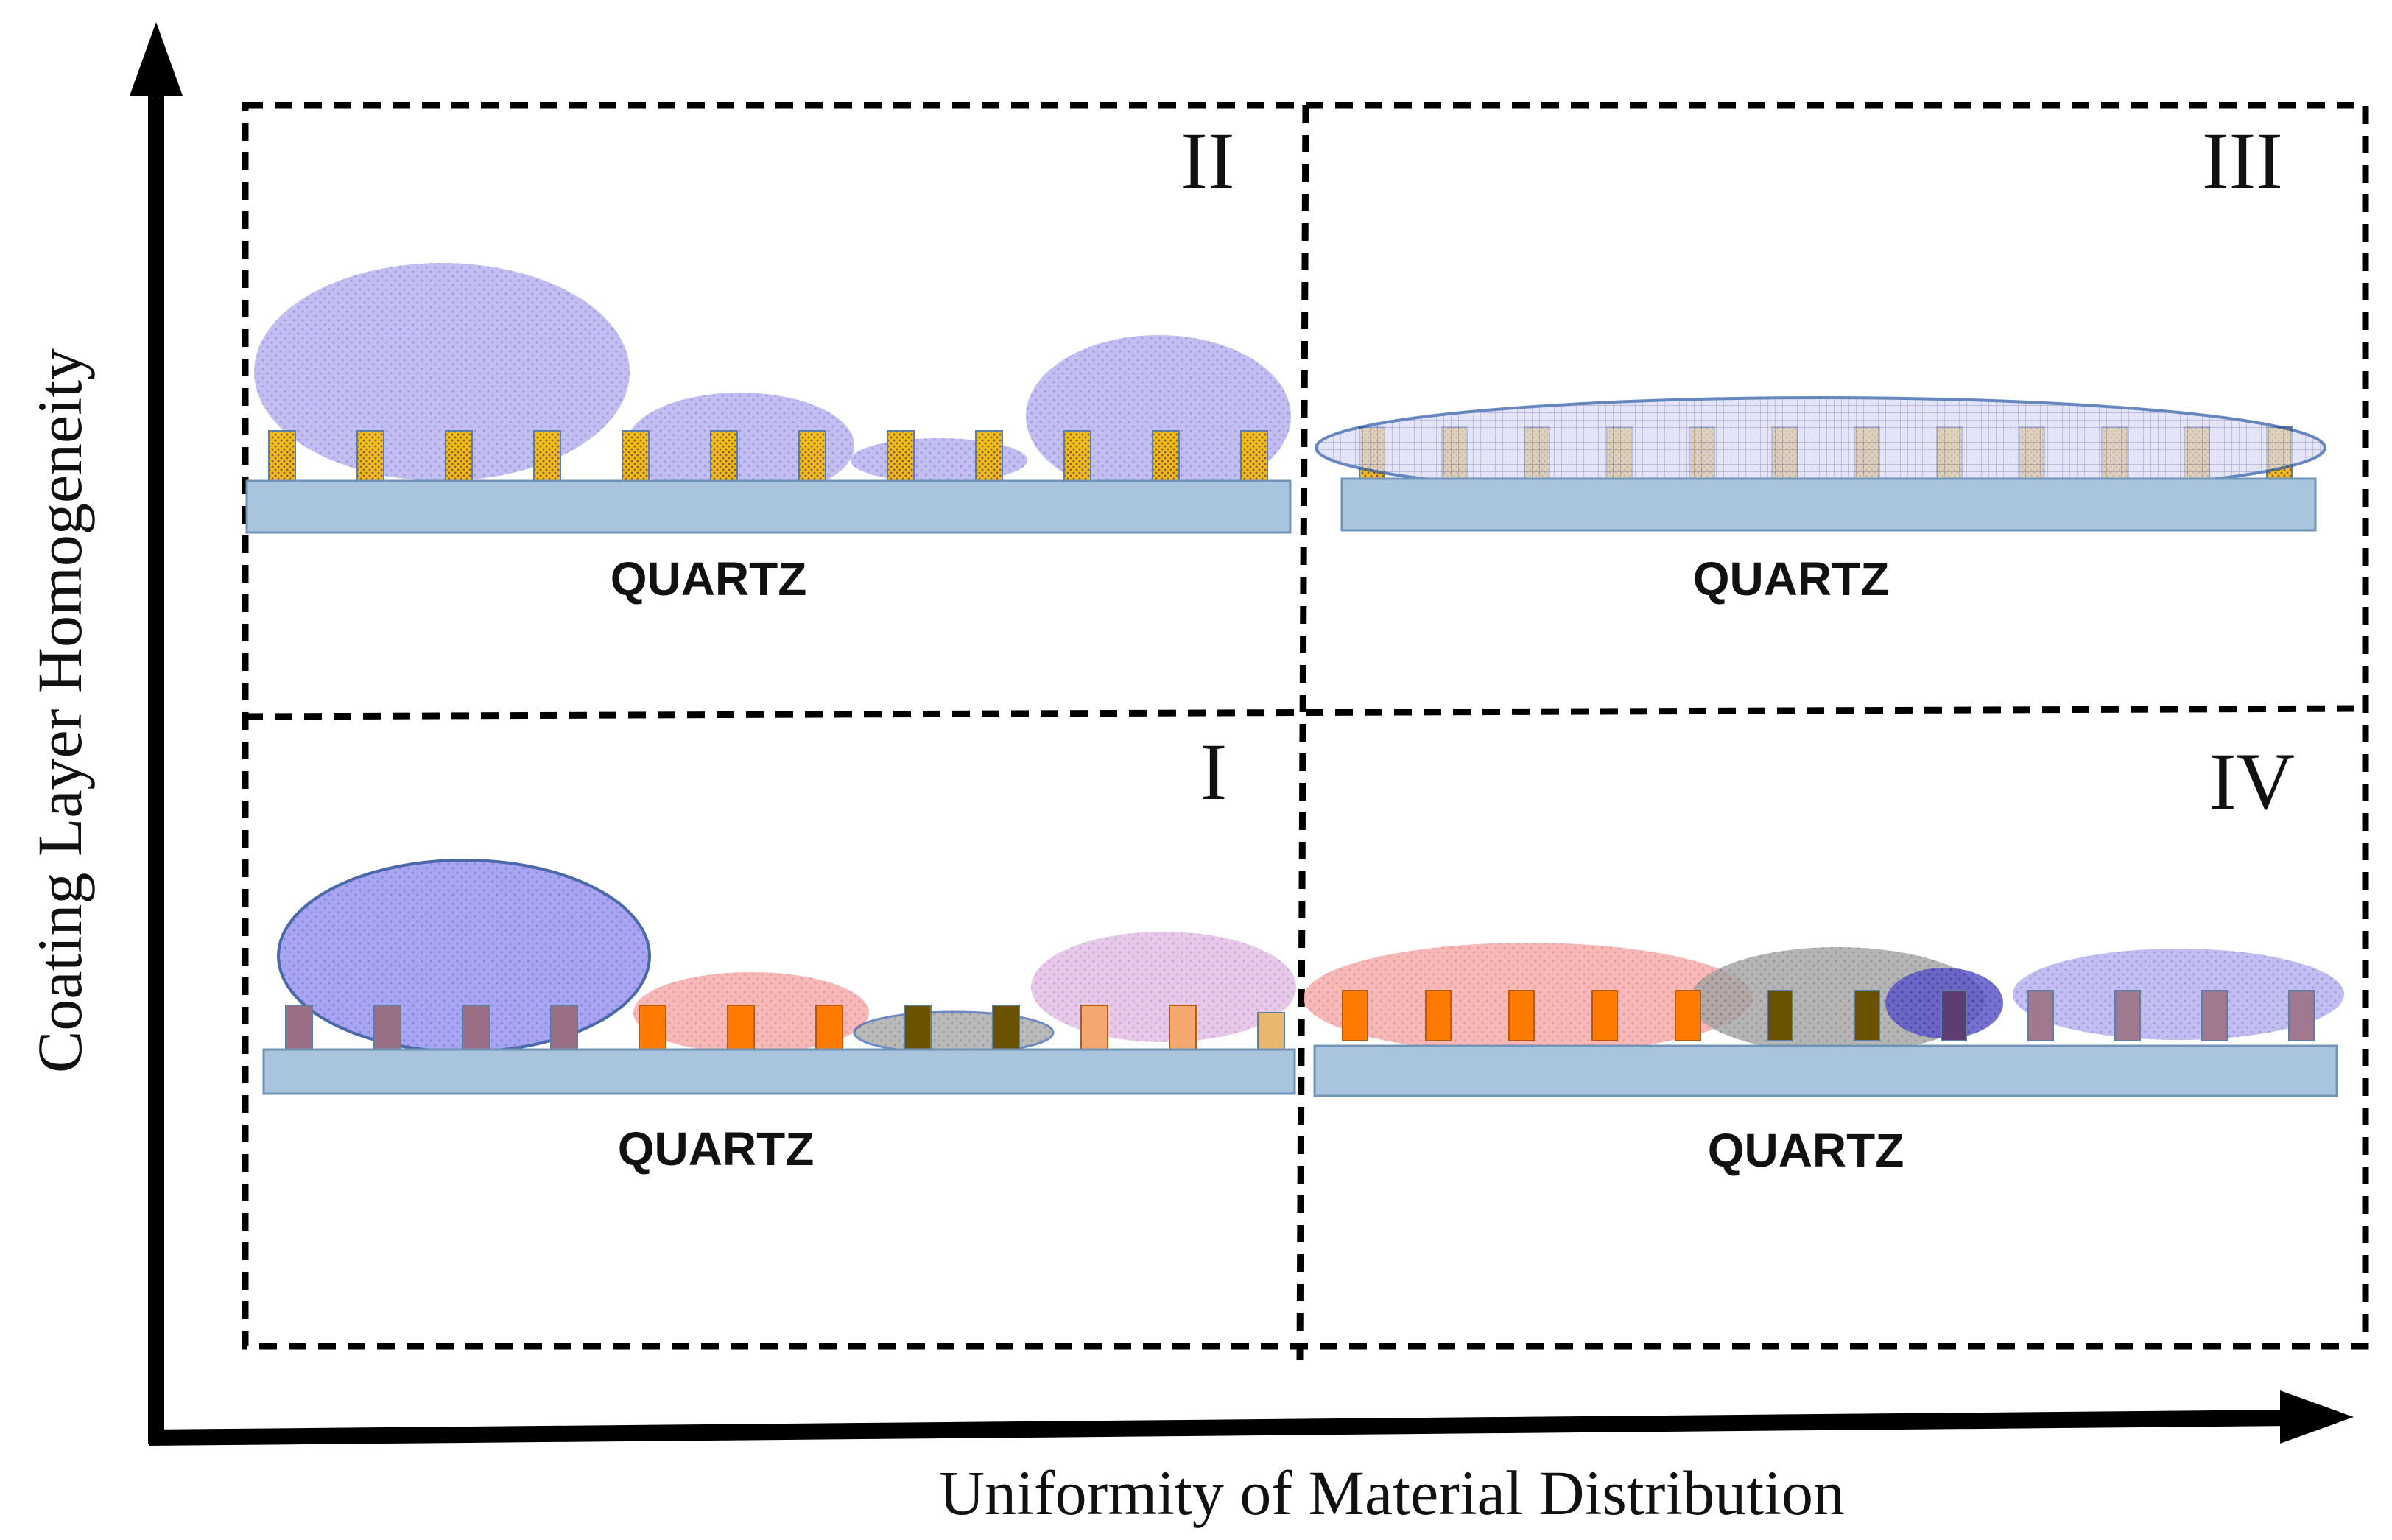 This screenshot has height=1540, width=2392. What do you see at coordinates (1251, 1418) in the screenshot?
I see `x-axis` at bounding box center [1251, 1418].